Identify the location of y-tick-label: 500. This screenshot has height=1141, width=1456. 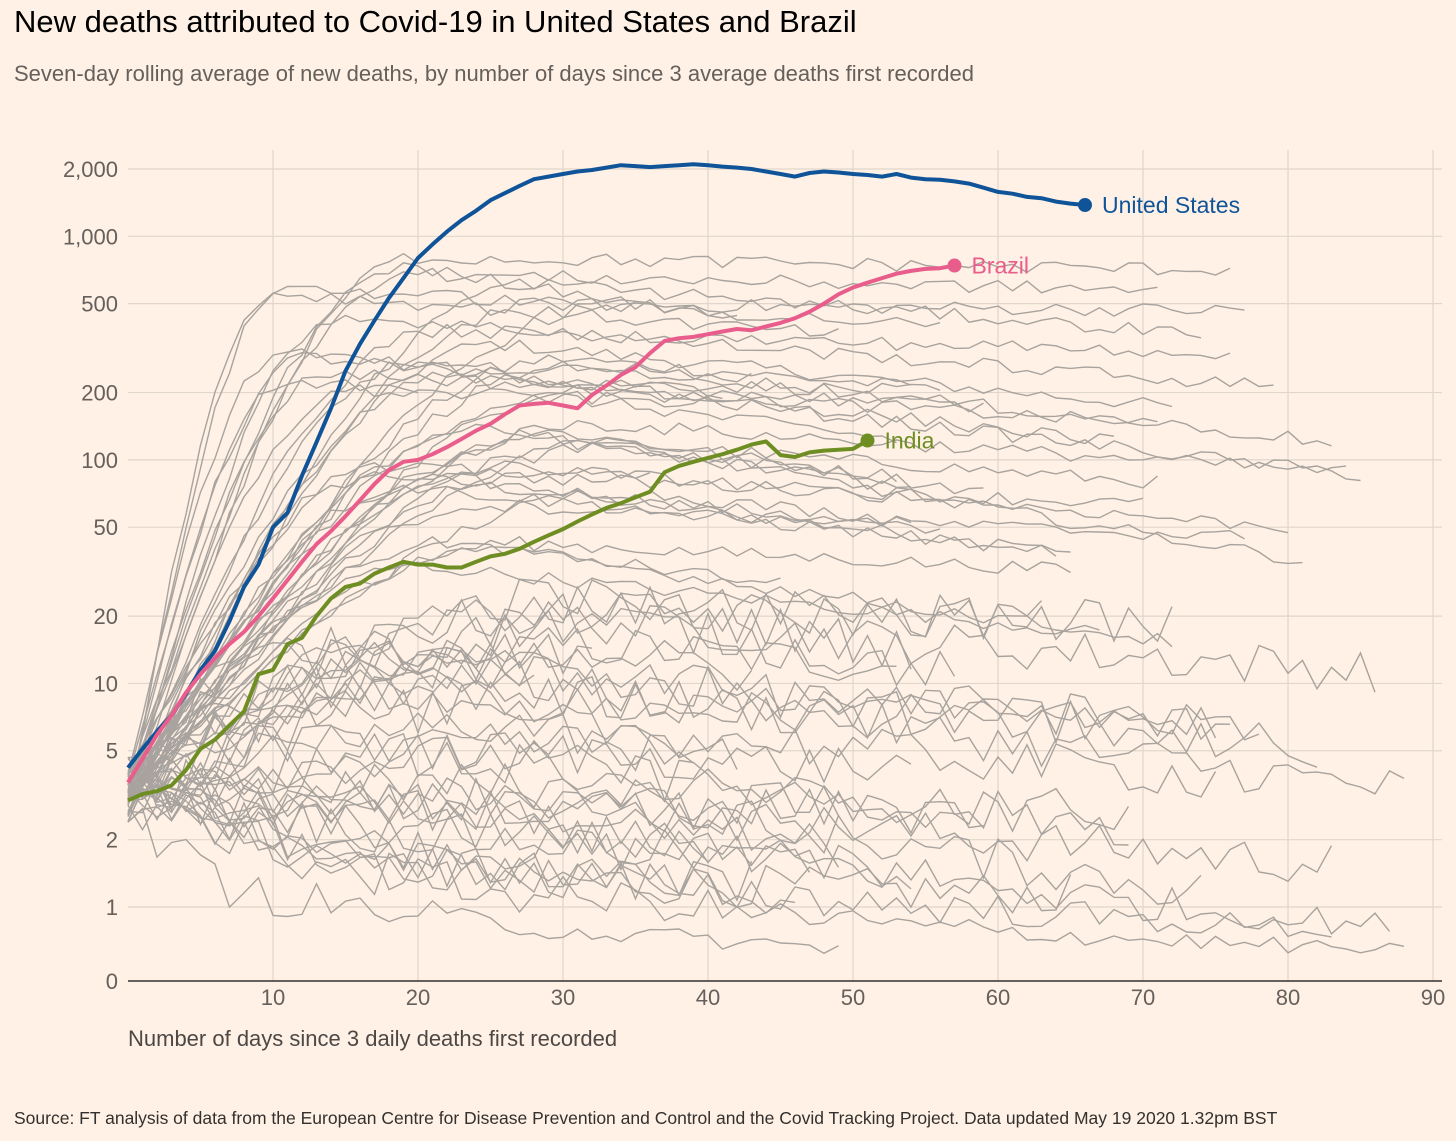
(99, 304).